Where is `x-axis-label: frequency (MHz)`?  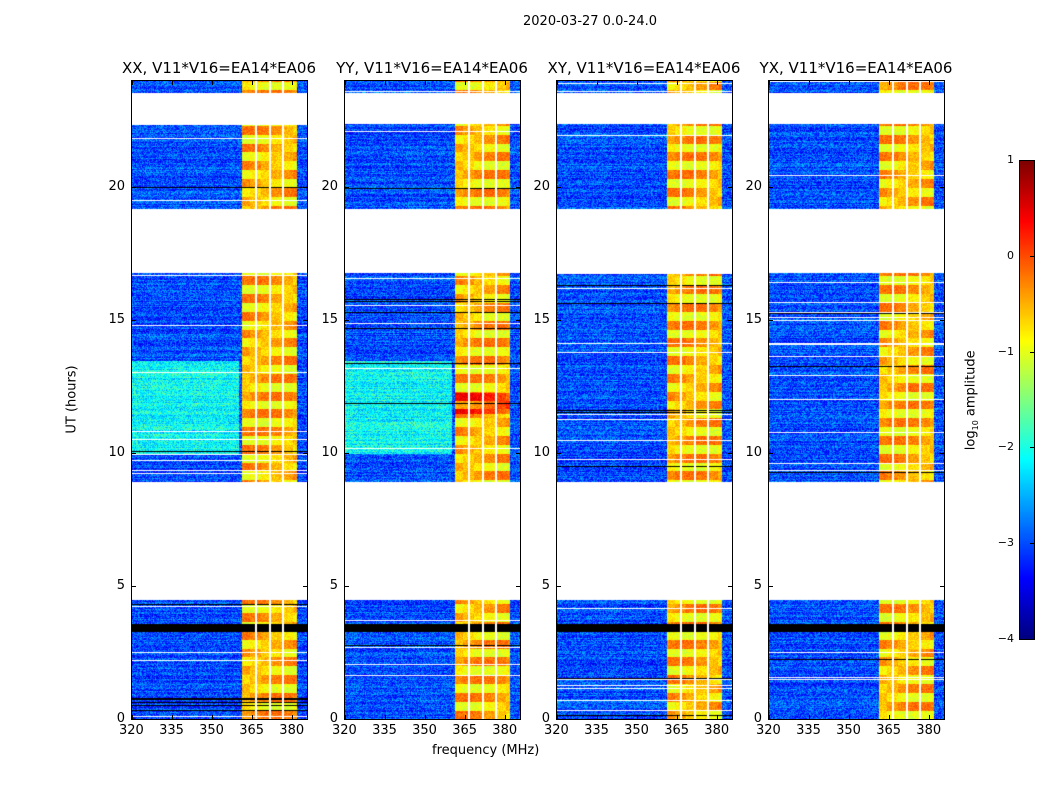 x-axis-label: frequency (MHz) is located at coordinates (486, 750).